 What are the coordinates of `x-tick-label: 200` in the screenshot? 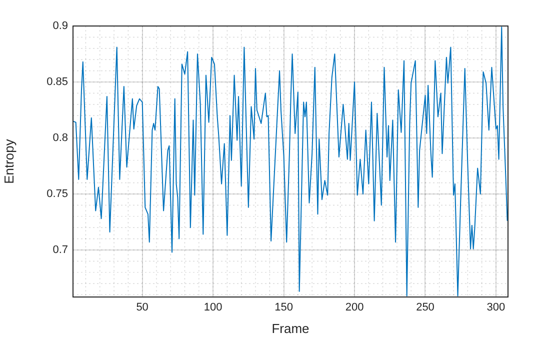 It's located at (354, 308).